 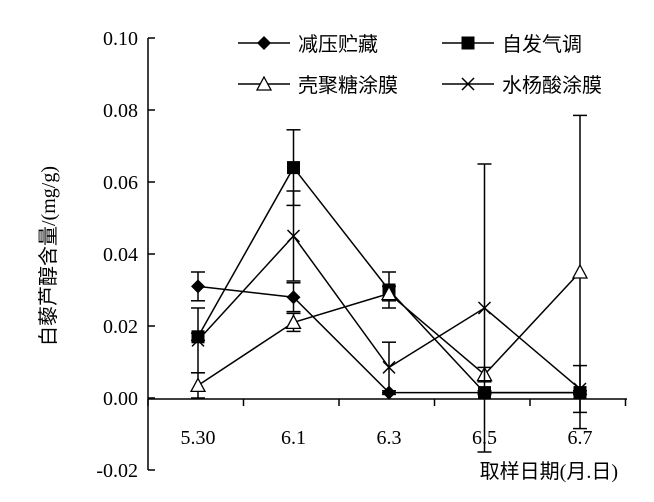 What do you see at coordinates (338, 44) in the screenshot?
I see `legend-label: 减压贮藏` at bounding box center [338, 44].